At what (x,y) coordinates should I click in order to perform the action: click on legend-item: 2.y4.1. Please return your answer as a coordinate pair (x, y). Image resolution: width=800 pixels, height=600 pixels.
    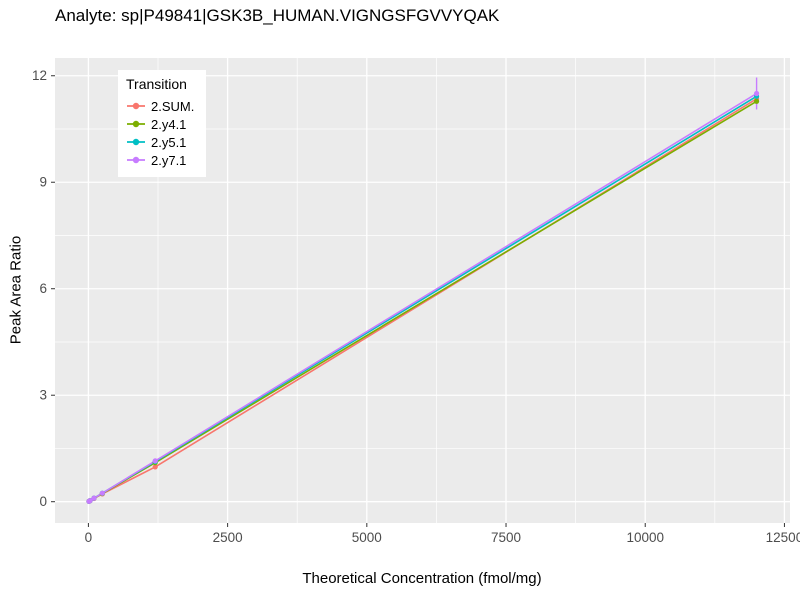
    Looking at the image, I should click on (160, 124).